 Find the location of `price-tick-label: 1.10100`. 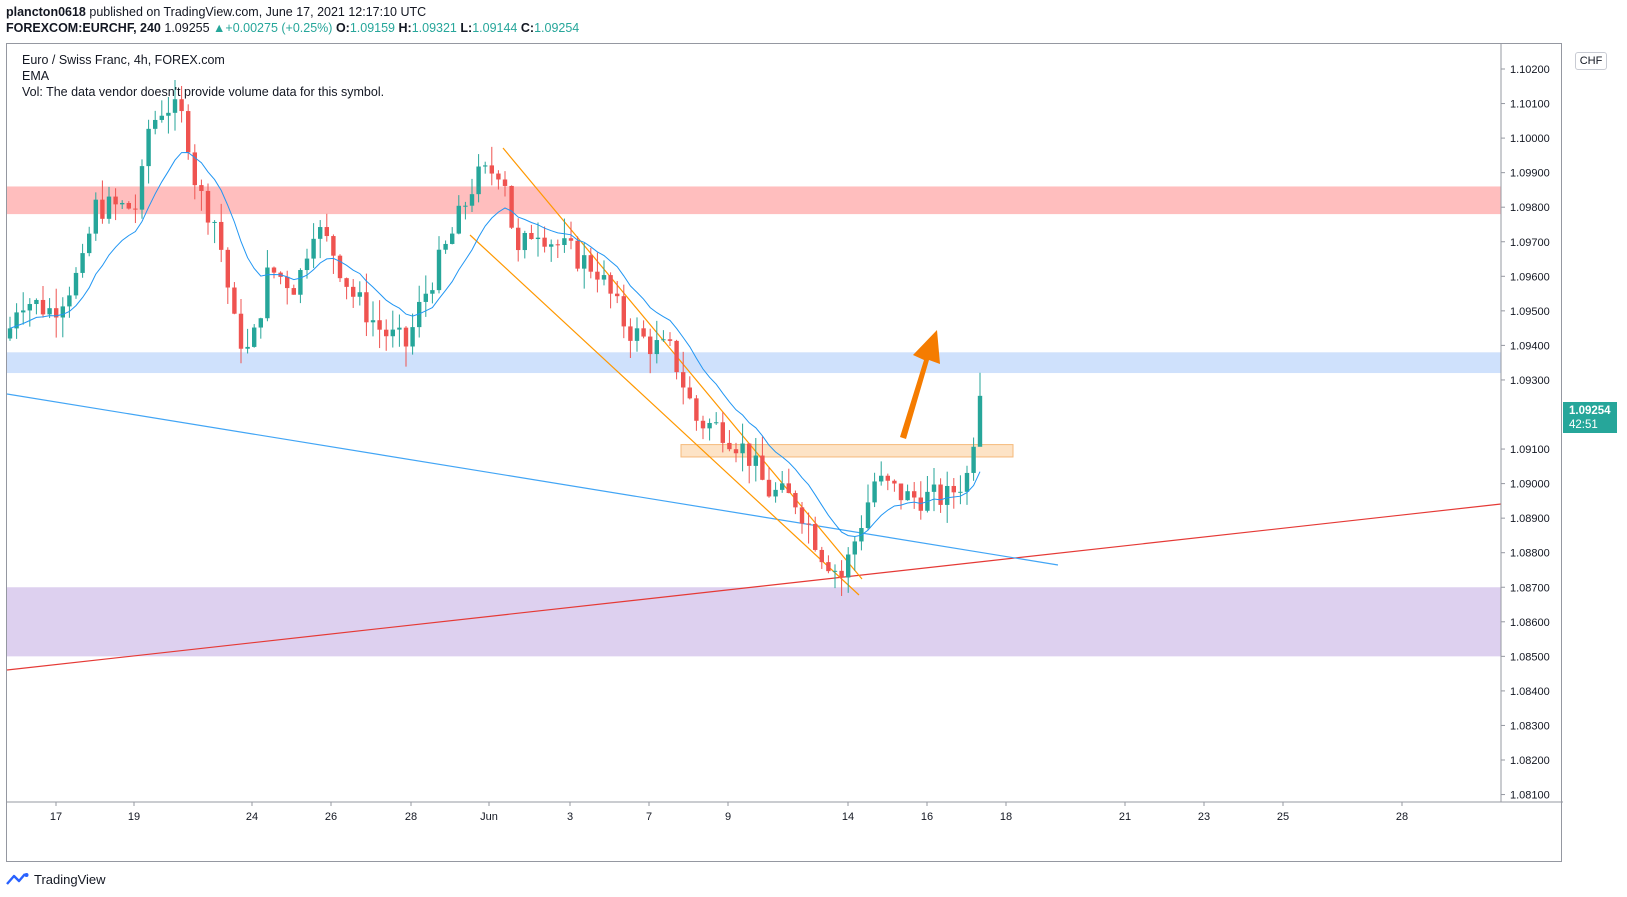

price-tick-label: 1.10100 is located at coordinates (1530, 105).